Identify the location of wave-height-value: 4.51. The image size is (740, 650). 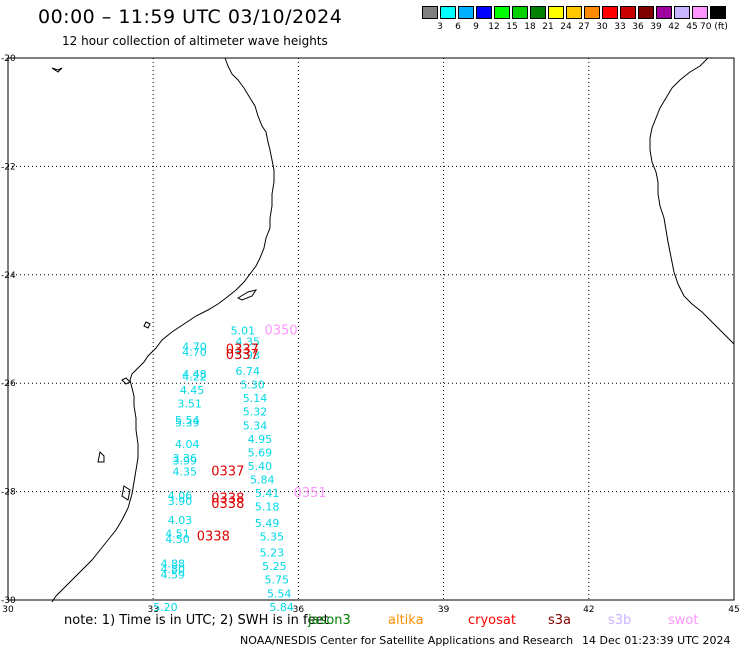
(177, 534).